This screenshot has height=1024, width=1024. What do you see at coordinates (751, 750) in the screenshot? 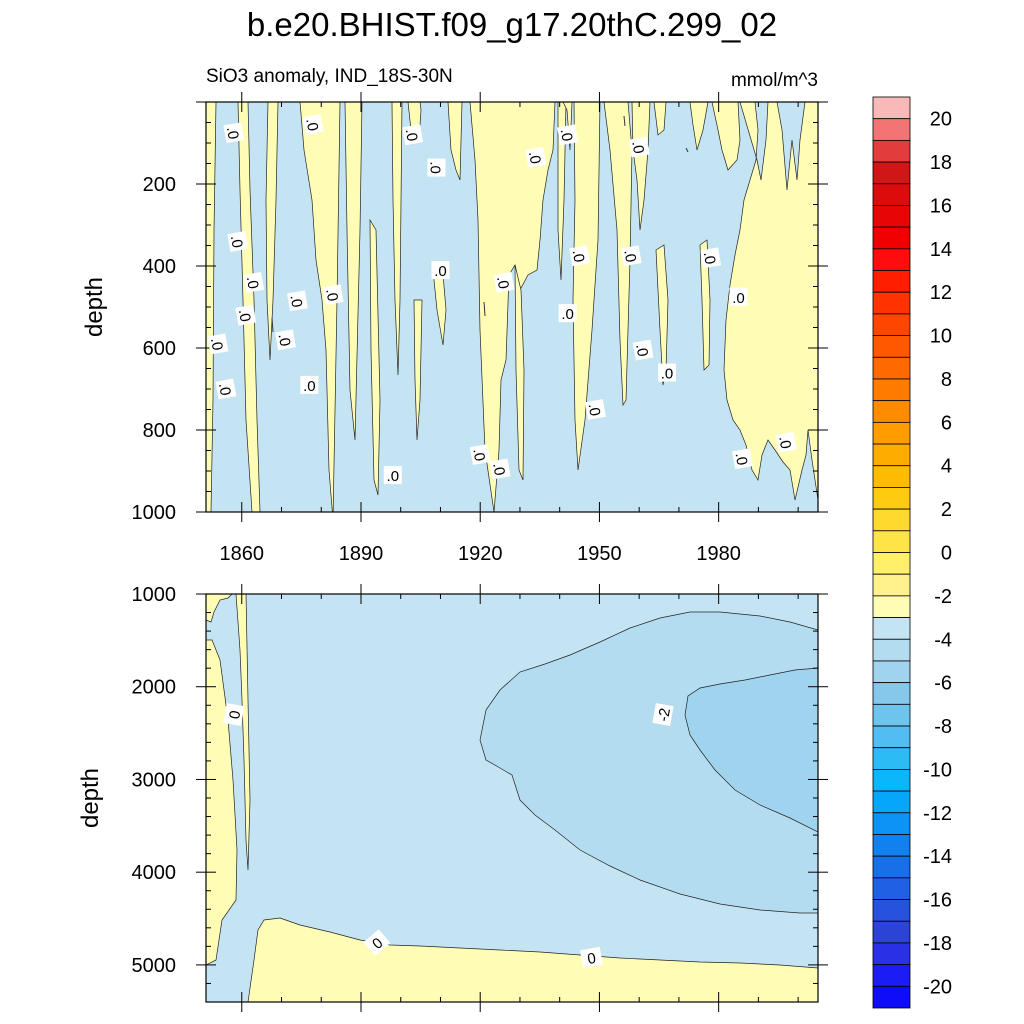
I see `lower-contour-minus4` at bounding box center [751, 750].